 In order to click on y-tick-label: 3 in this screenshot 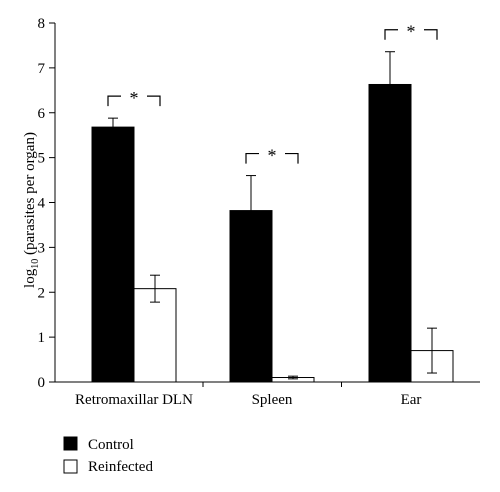, I will do `click(42, 248)`.